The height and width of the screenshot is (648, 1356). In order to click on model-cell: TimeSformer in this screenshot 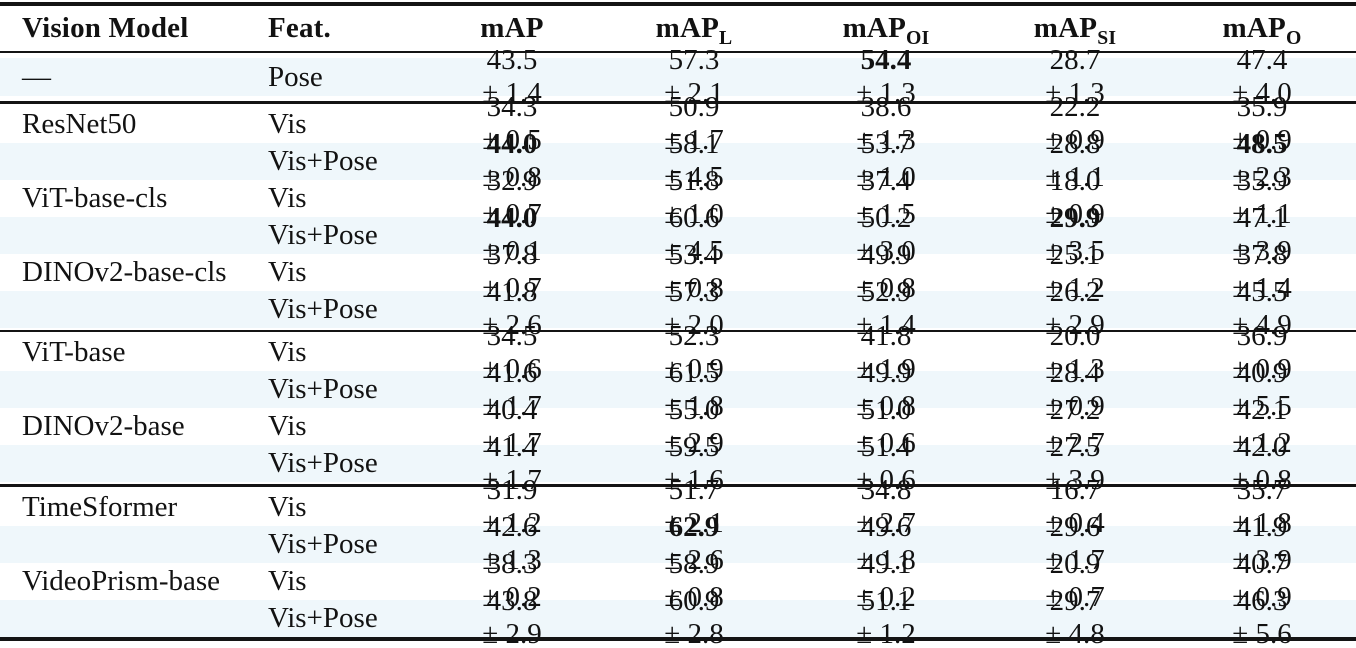, I will do `click(100, 506)`.